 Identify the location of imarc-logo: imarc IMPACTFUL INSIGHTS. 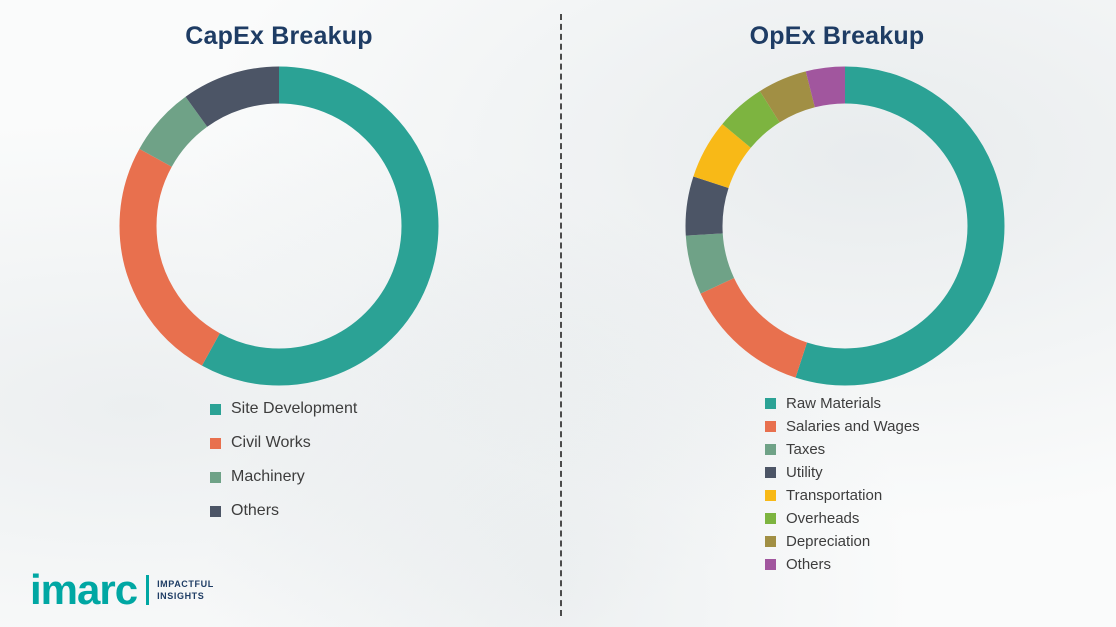
(122, 590).